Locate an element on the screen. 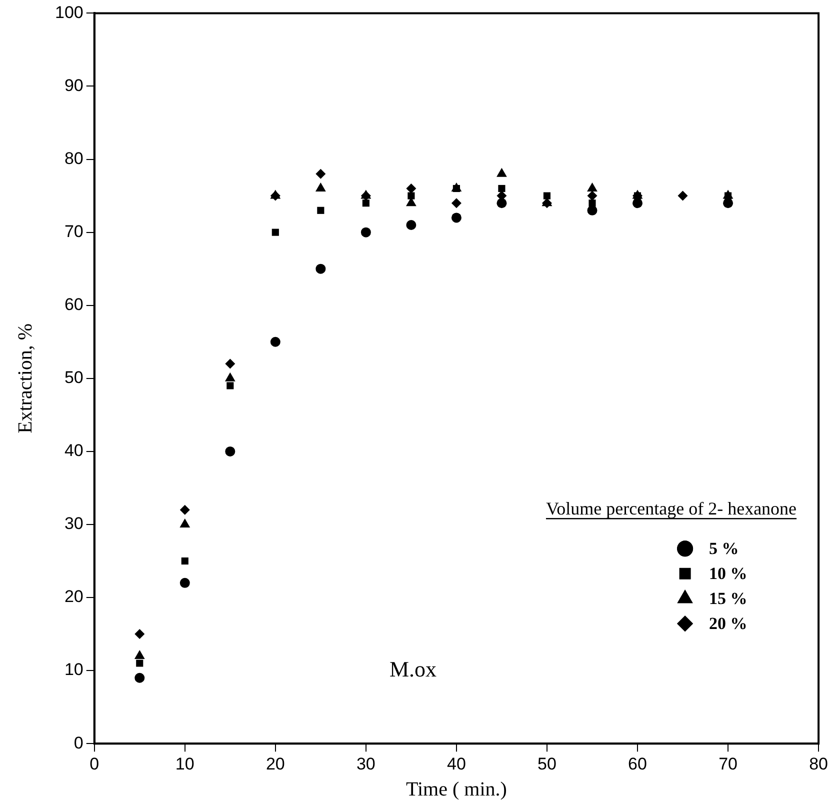  y-tick-label: 20 is located at coordinates (74, 596).